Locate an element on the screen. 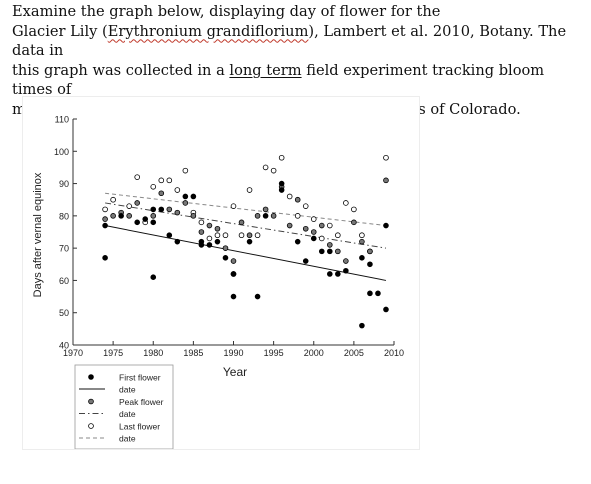 The height and width of the screenshot is (484, 591). y-tick-label: 60 is located at coordinates (64, 281).